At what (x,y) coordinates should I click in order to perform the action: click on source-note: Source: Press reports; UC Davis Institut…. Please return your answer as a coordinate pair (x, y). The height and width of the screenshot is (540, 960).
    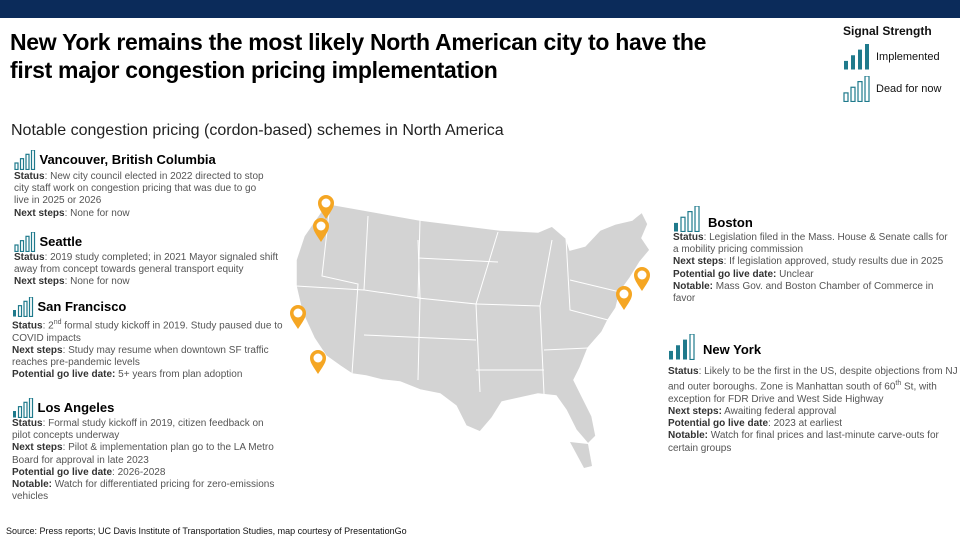
    Looking at the image, I should click on (206, 531).